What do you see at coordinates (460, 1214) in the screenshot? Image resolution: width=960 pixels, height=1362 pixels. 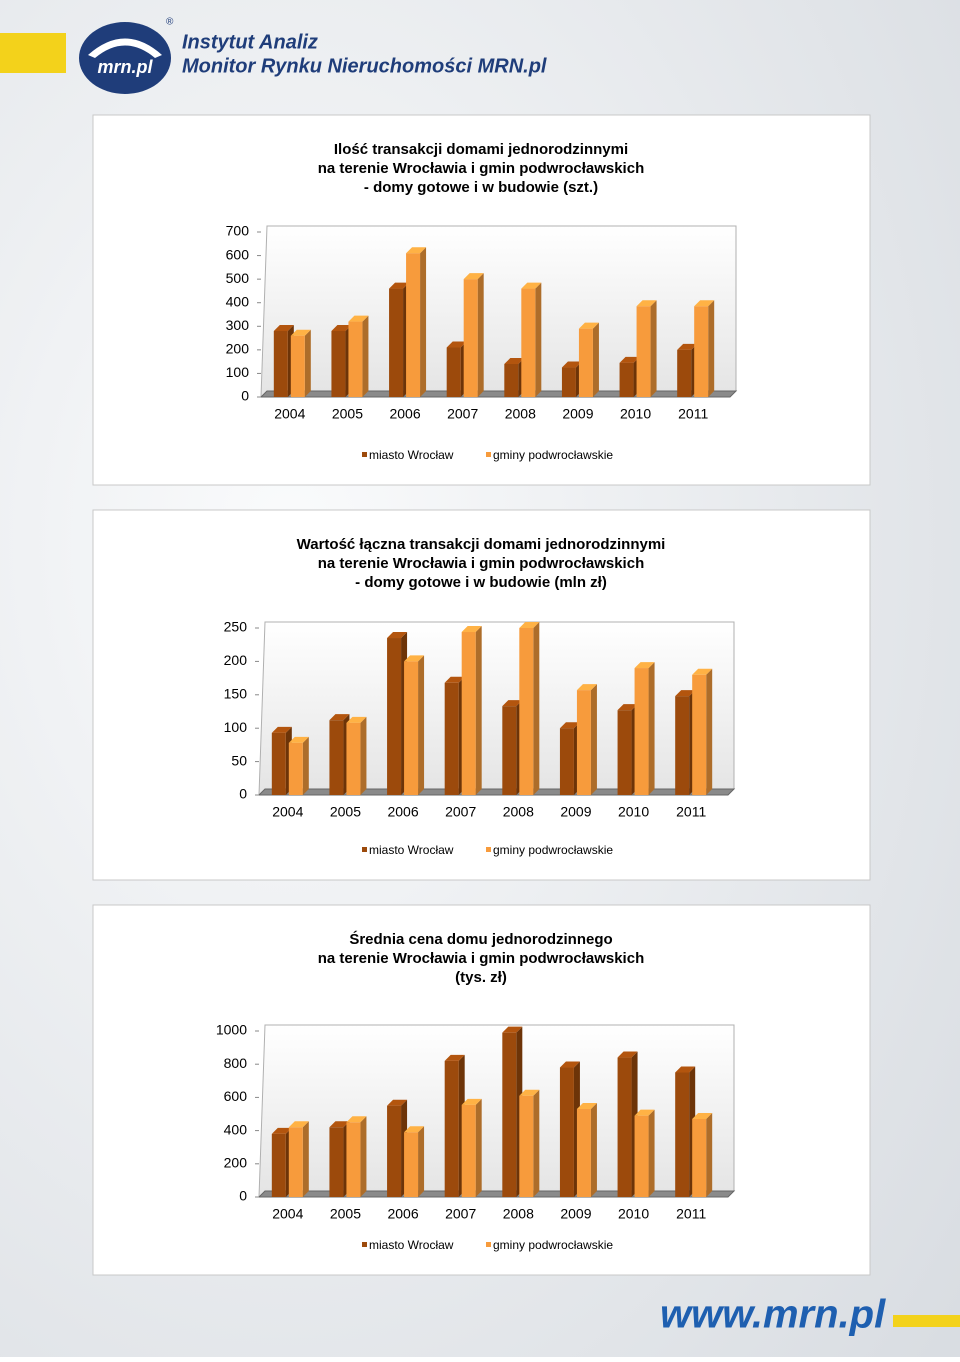 I see `x-tick-label: 2007` at bounding box center [460, 1214].